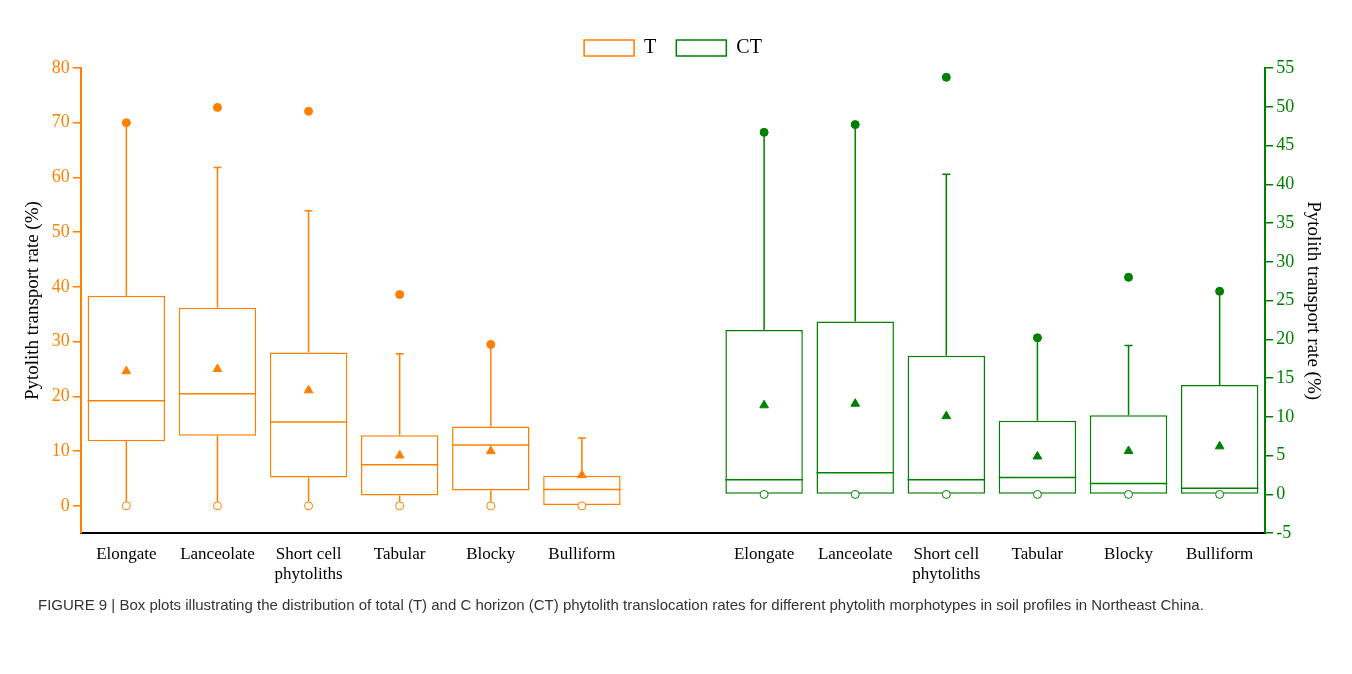 This screenshot has height=674, width=1352. What do you see at coordinates (60, 285) in the screenshot?
I see `y-tick-label: 40` at bounding box center [60, 285].